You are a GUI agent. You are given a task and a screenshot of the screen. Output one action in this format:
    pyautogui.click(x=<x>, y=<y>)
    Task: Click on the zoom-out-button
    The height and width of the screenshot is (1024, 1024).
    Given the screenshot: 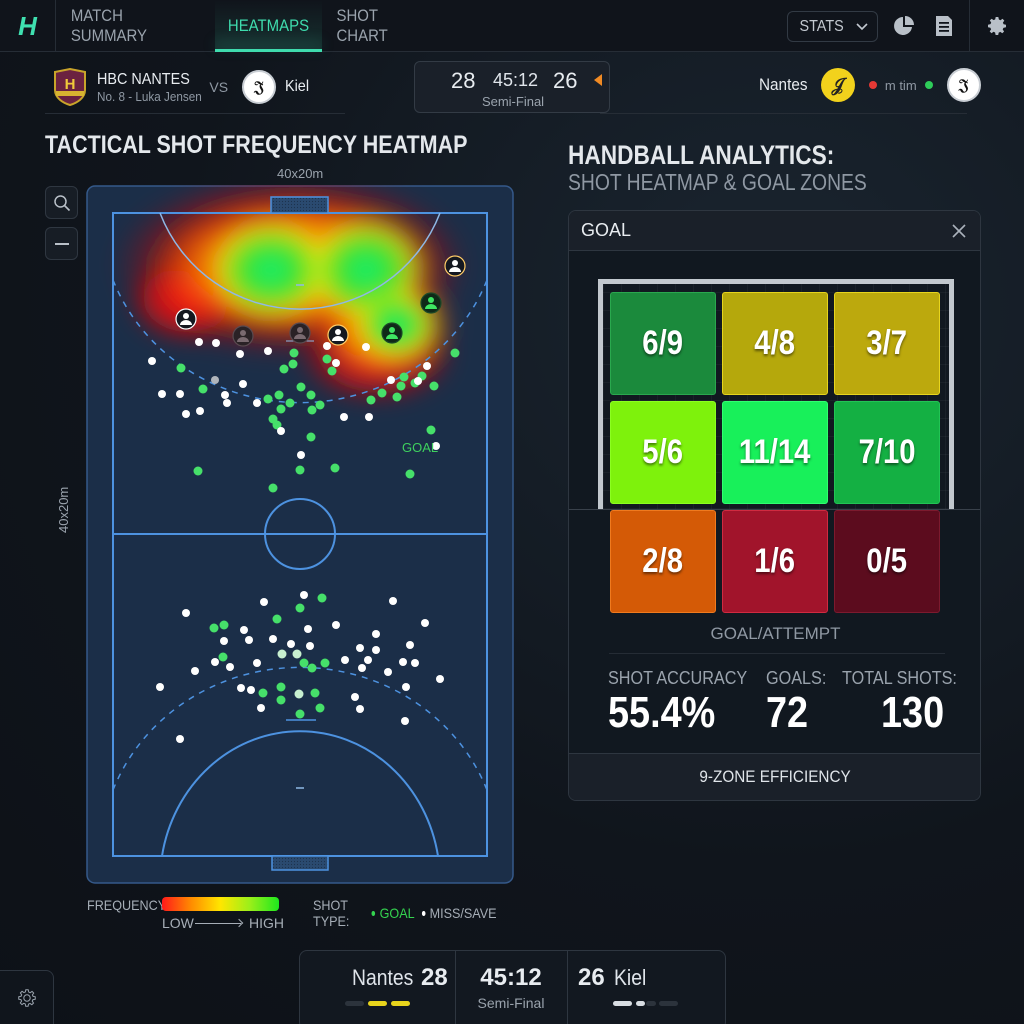 What is the action you would take?
    pyautogui.click(x=61, y=243)
    